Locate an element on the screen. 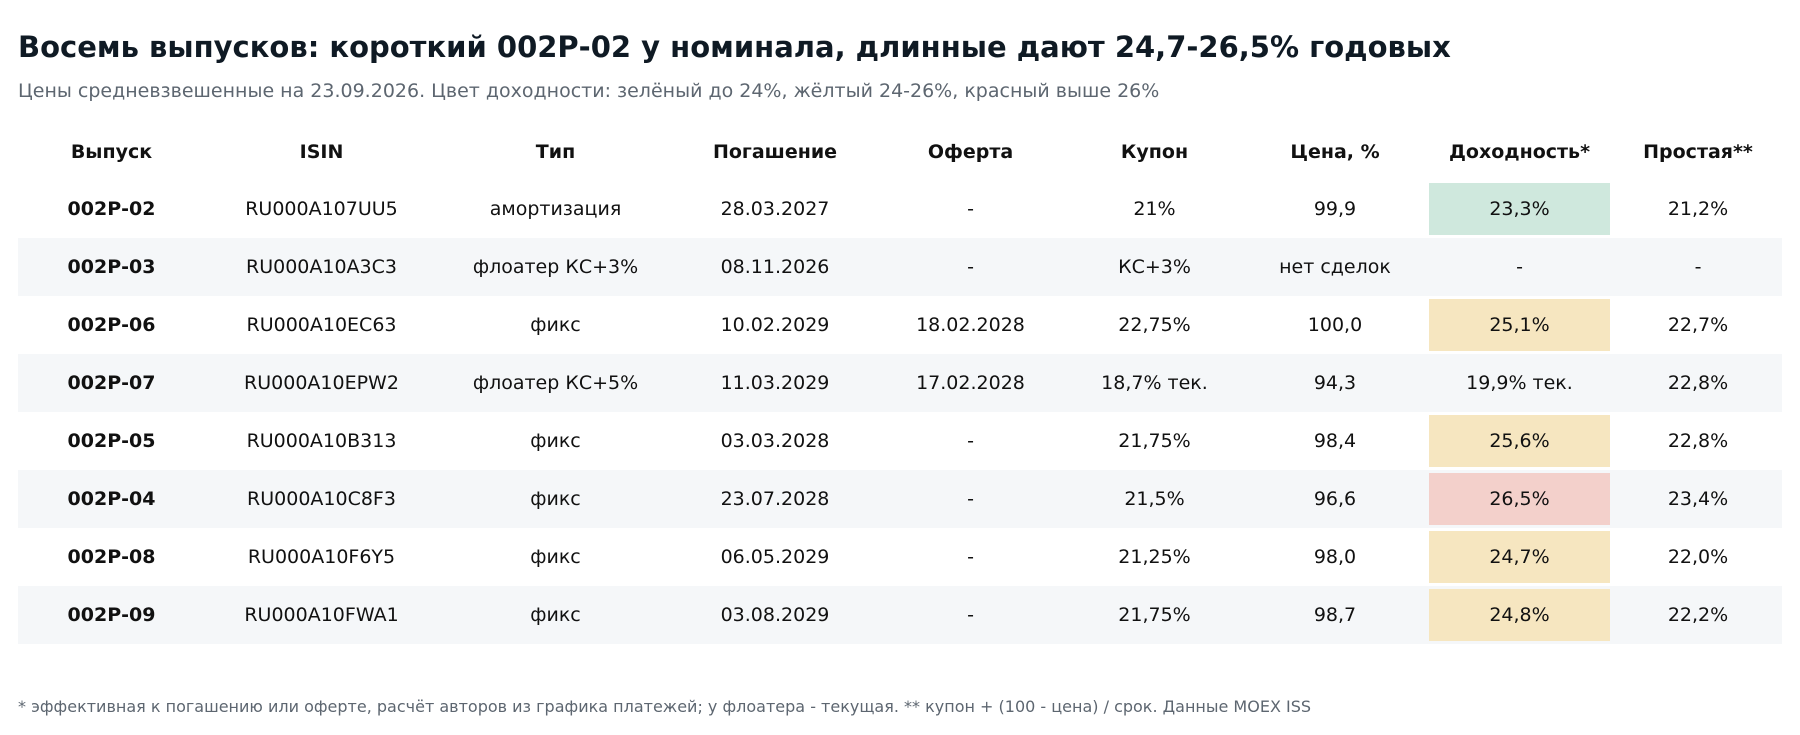 This screenshot has width=1800, height=735. column-header: Выпуск is located at coordinates (111, 152).